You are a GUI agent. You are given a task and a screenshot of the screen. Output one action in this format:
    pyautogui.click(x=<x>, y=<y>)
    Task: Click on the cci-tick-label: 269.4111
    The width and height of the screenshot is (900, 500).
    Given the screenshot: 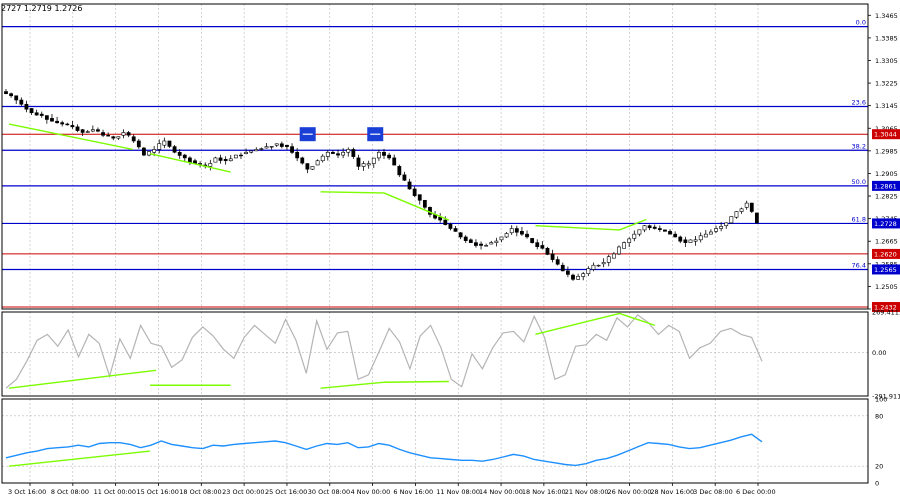 What is the action you would take?
    pyautogui.click(x=886, y=313)
    